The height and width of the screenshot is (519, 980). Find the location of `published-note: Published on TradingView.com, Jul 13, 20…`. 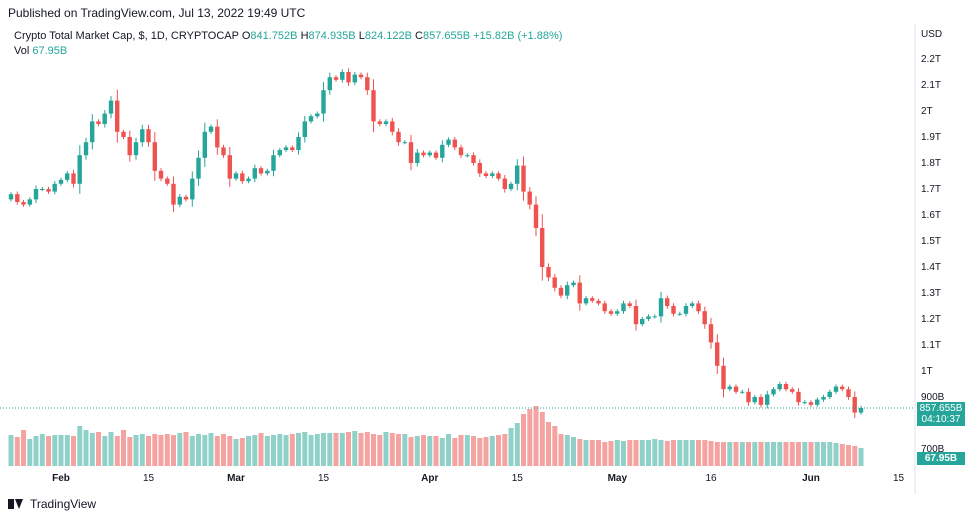

published-note: Published on TradingView.com, Jul 13, 20… is located at coordinates (157, 13).